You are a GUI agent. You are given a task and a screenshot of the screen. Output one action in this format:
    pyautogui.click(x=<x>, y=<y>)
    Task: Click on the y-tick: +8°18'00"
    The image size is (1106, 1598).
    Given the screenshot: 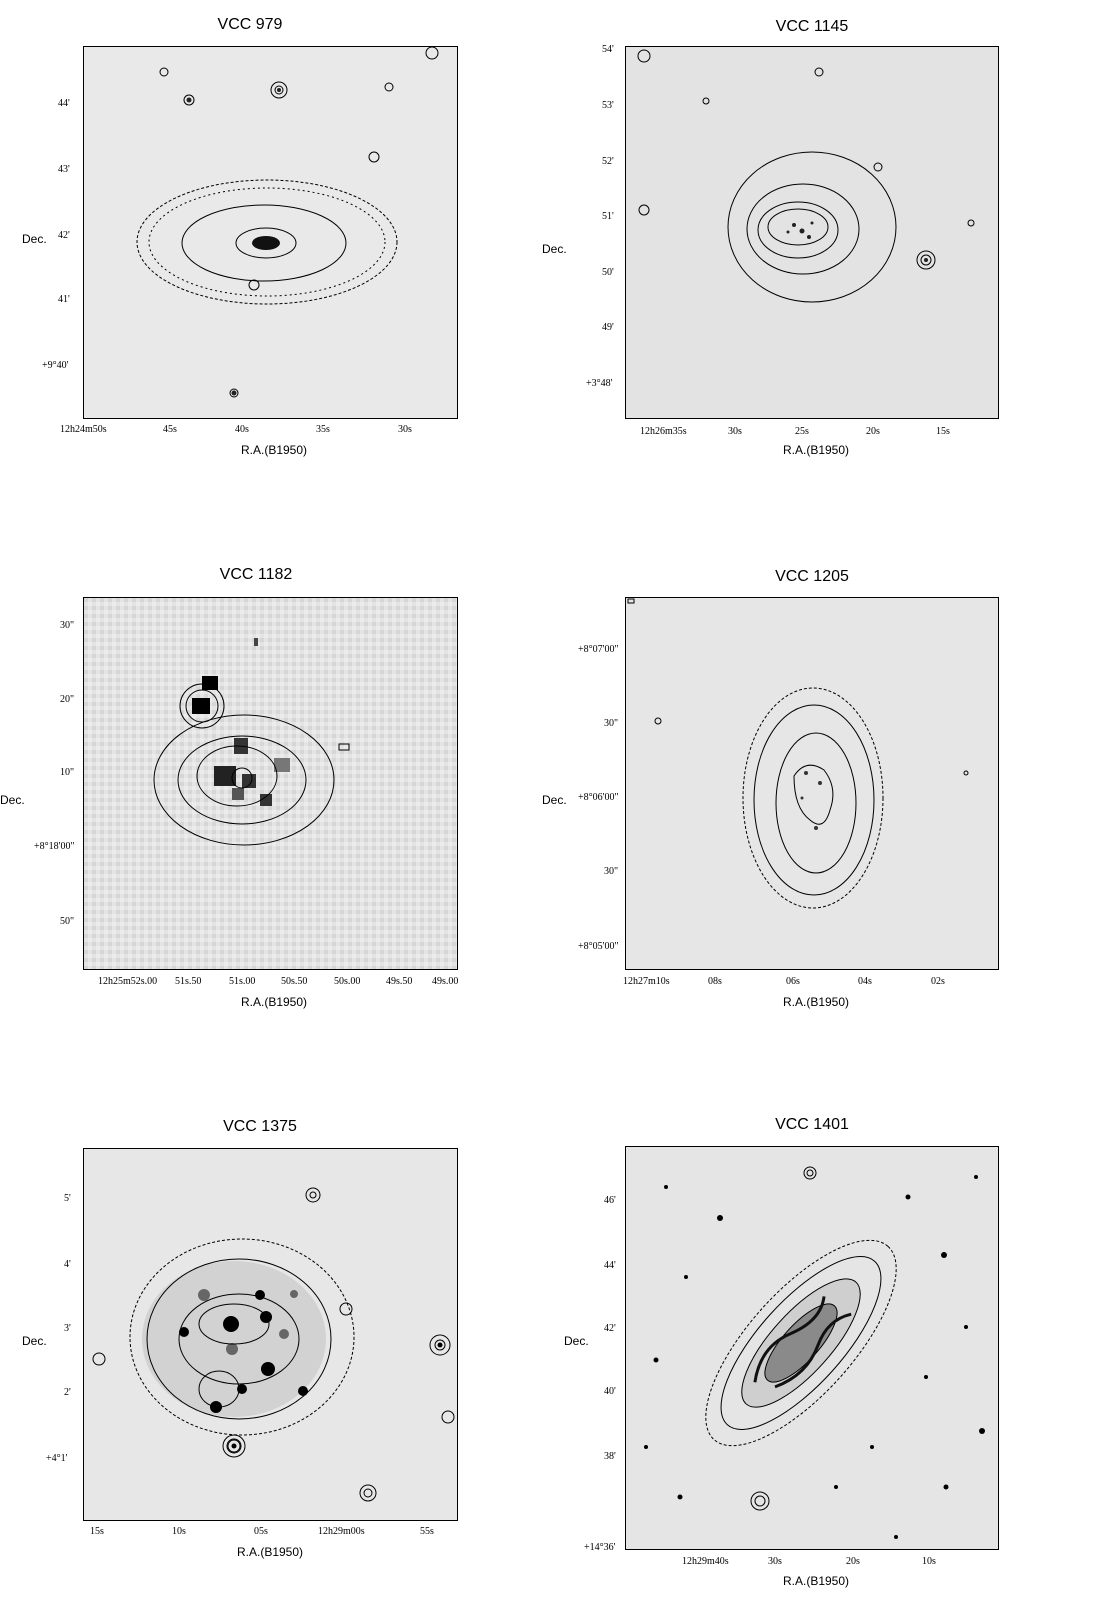 What is the action you would take?
    pyautogui.click(x=54, y=846)
    